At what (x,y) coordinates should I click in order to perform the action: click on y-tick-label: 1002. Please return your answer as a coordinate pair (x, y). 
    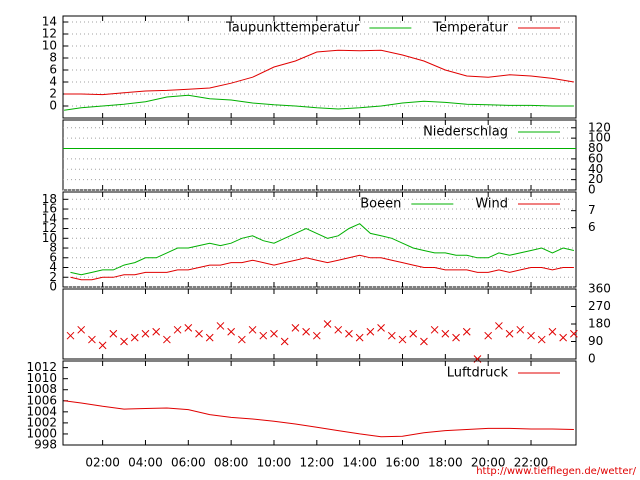
    Looking at the image, I should click on (41, 422).